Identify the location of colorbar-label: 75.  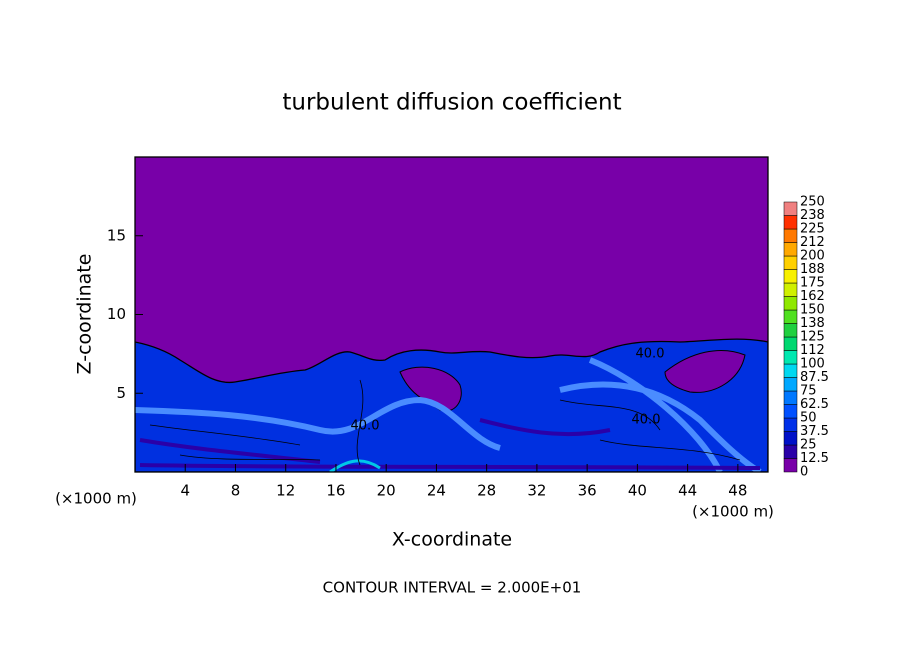
(808, 391).